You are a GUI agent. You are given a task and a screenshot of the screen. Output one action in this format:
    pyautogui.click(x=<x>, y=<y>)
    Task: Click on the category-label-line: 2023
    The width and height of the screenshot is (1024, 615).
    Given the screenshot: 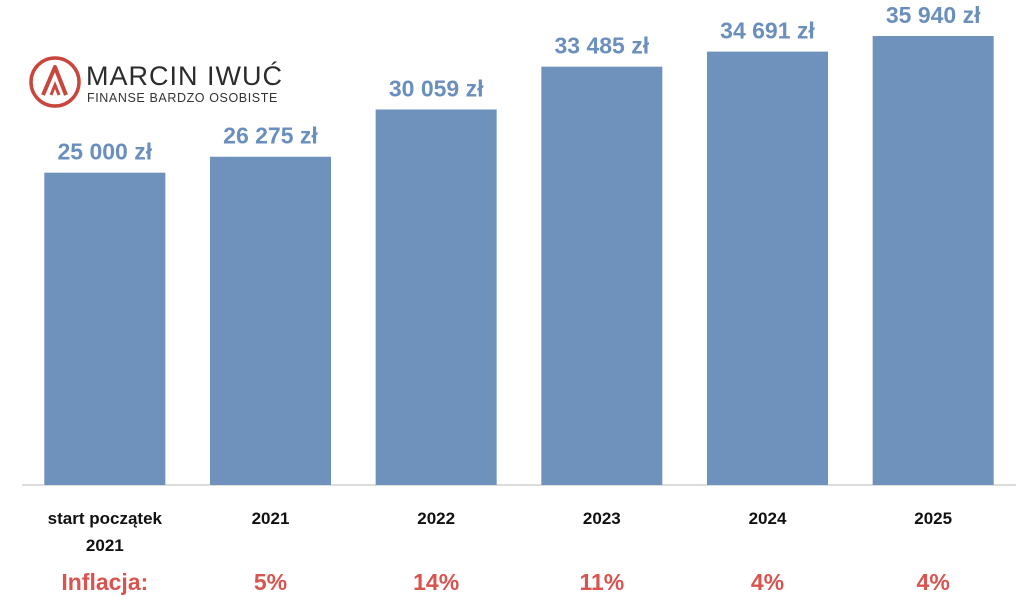 What is the action you would take?
    pyautogui.click(x=602, y=518)
    